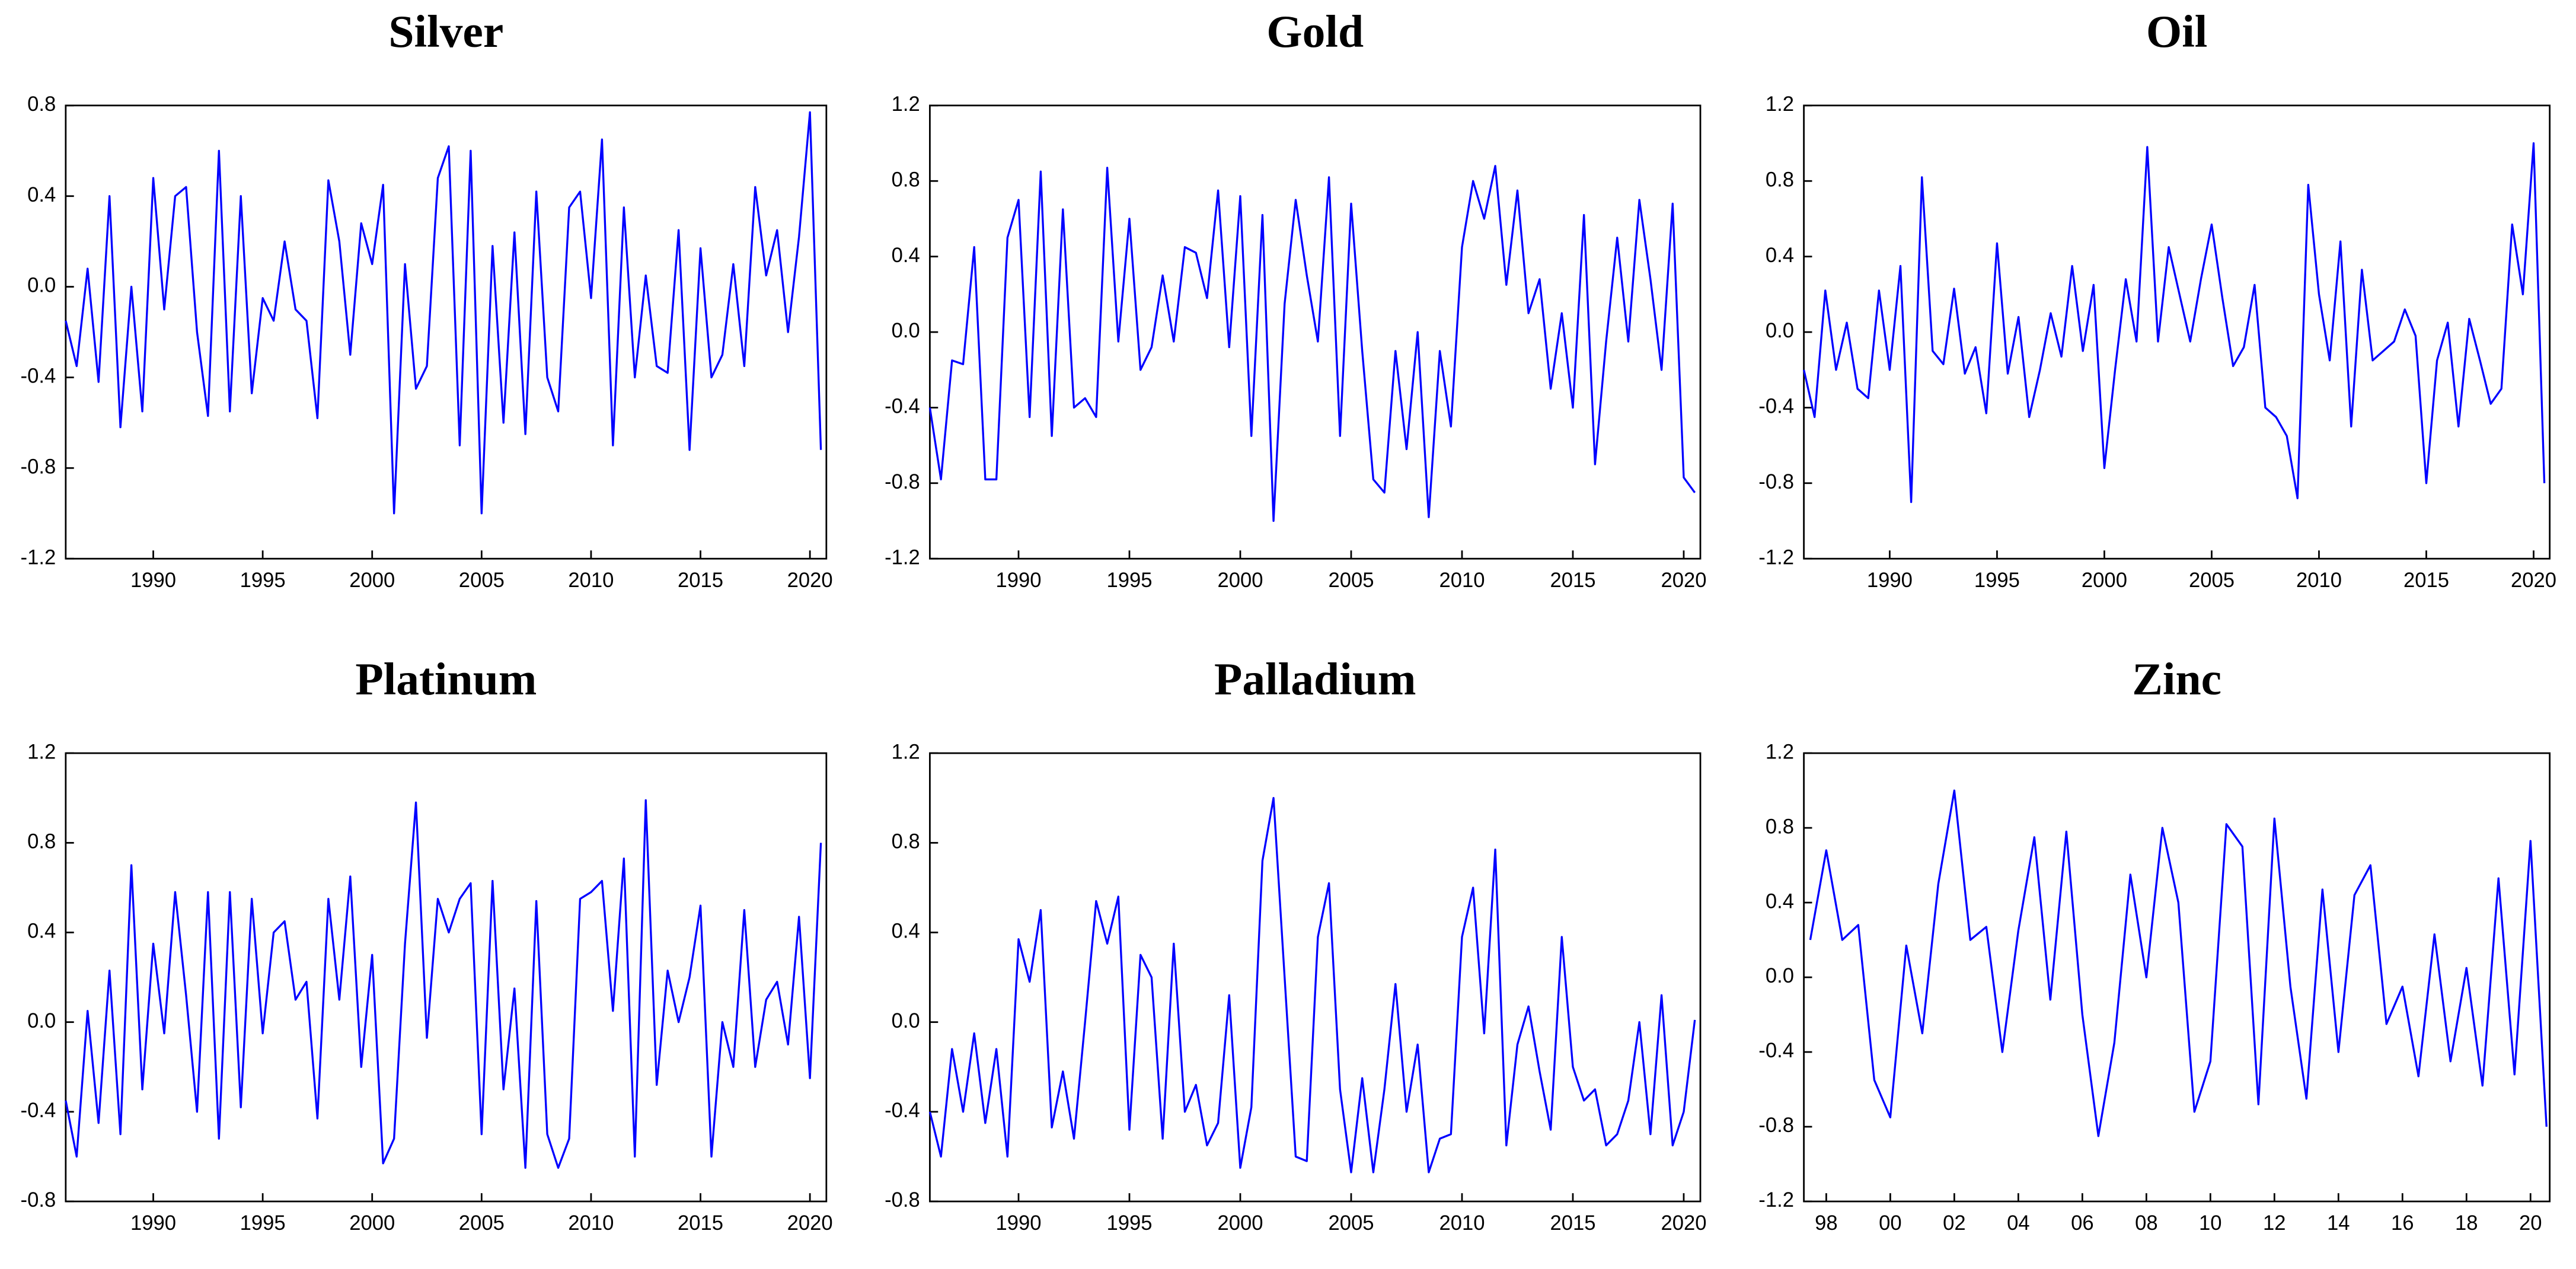  What do you see at coordinates (1315, 31) in the screenshot?
I see `chart-title: Gold` at bounding box center [1315, 31].